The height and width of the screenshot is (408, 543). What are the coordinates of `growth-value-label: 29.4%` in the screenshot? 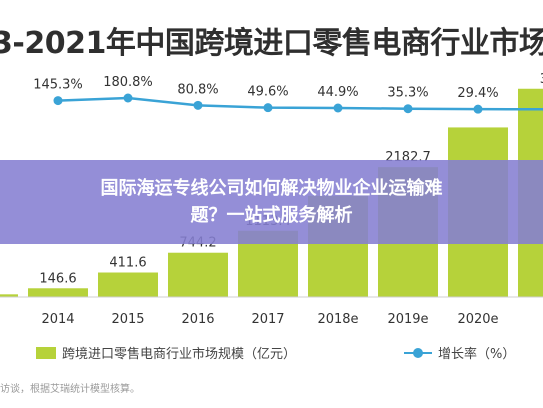 It's located at (477, 93).